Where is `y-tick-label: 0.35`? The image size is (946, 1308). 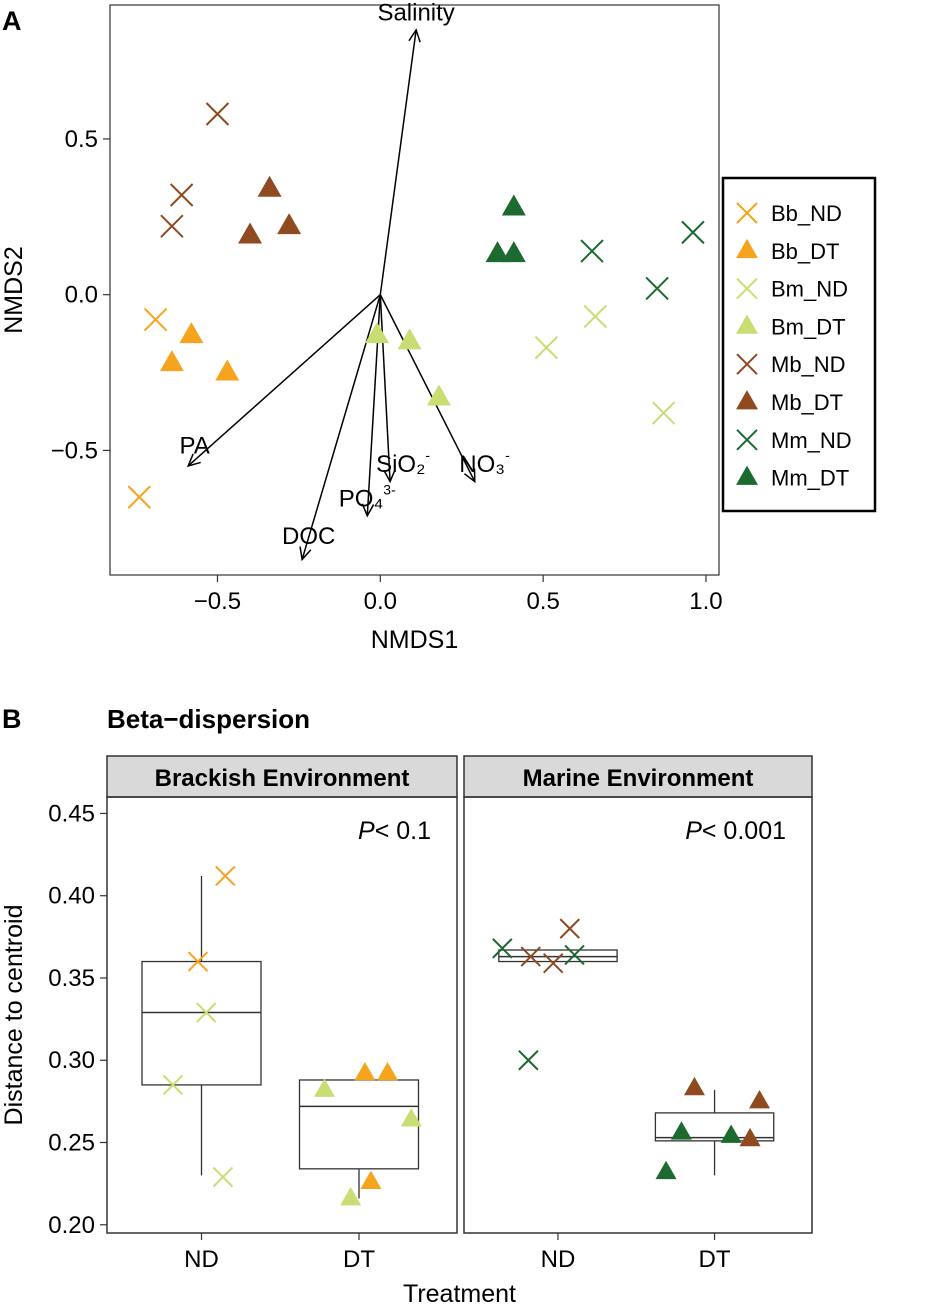 y-tick-label: 0.35 is located at coordinates (71, 978).